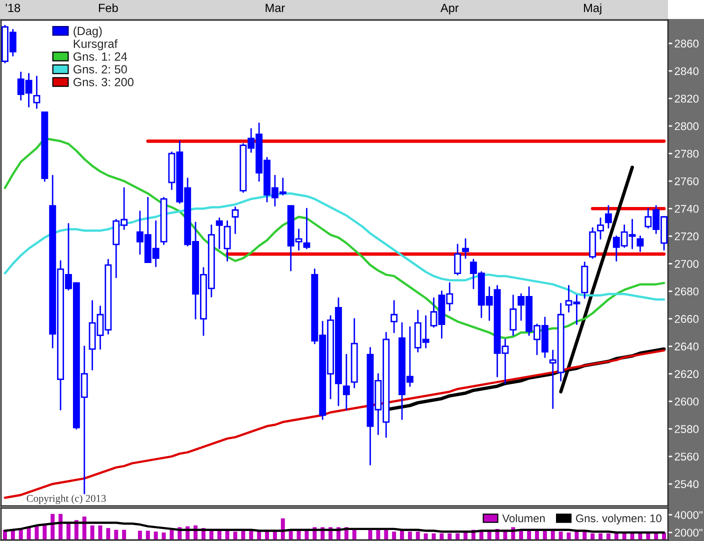 The width and height of the screenshot is (704, 541). I want to click on y-tick-label: 2660, so click(686, 319).